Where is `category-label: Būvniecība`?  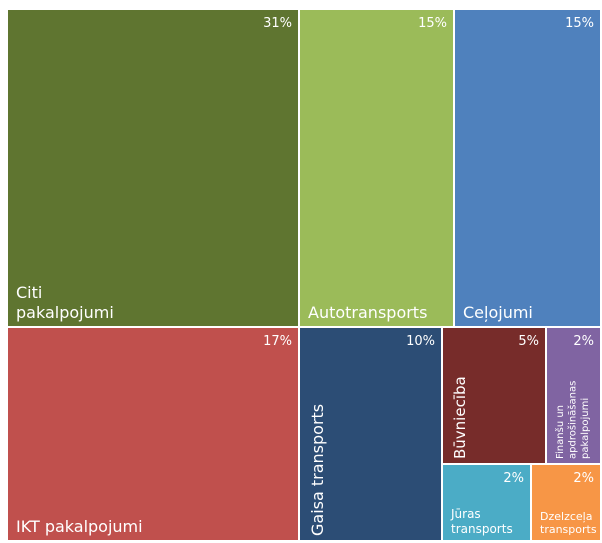 category-label: Būvniecība is located at coordinates (460, 417).